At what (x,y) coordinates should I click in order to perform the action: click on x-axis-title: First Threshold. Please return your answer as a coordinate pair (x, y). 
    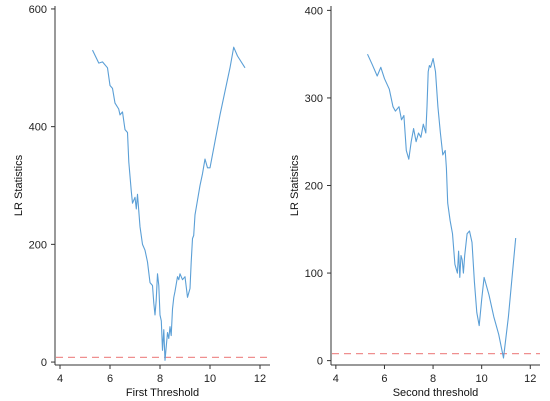
    Looking at the image, I should click on (162, 393).